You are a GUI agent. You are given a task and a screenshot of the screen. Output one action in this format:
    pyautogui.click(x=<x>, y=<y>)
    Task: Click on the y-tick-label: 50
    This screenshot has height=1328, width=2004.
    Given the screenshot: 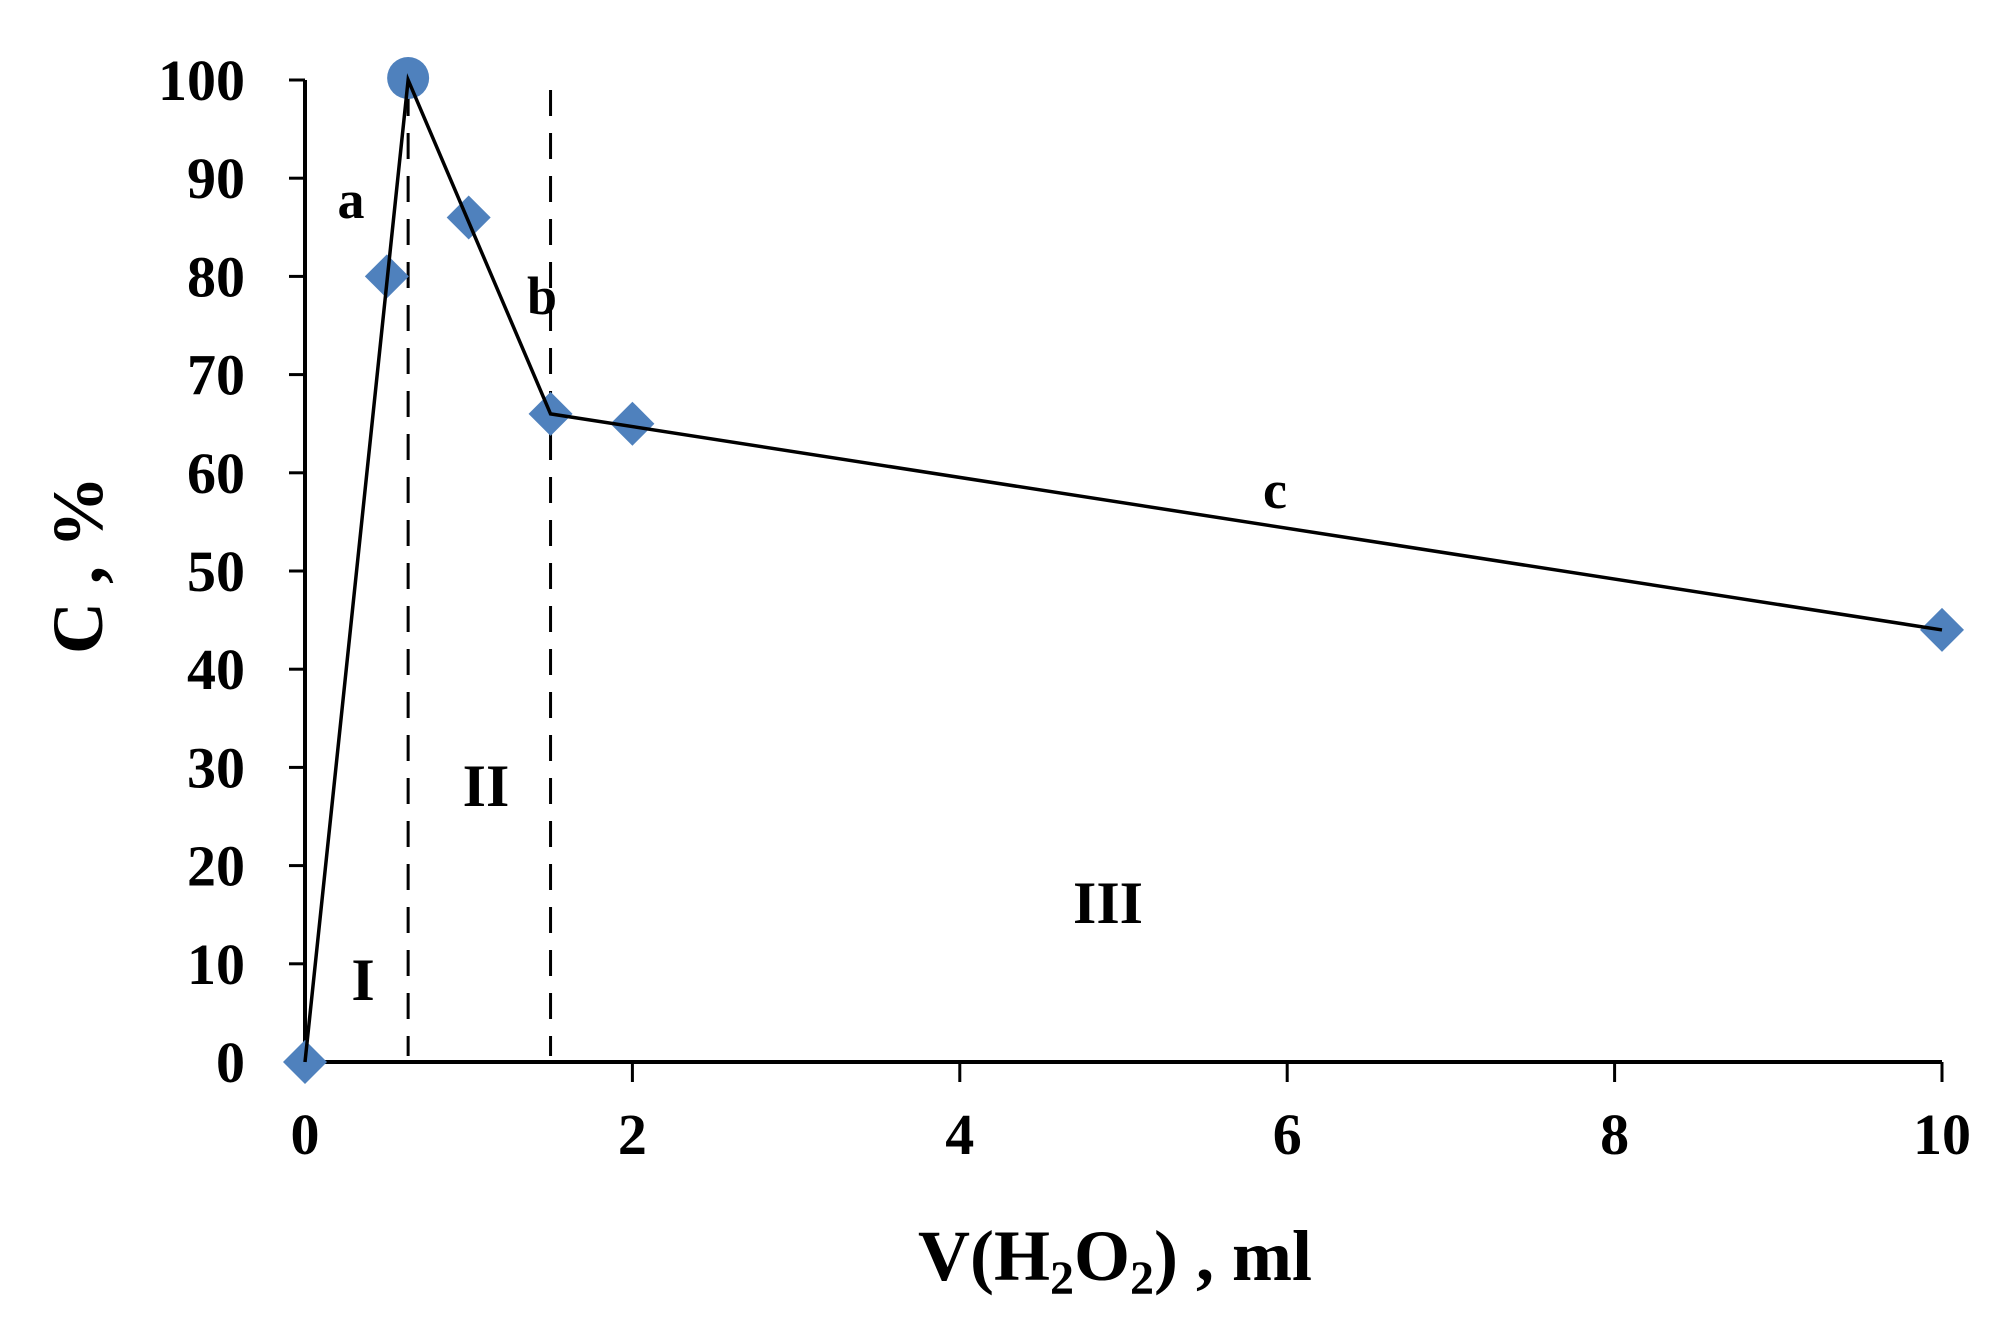 What is the action you would take?
    pyautogui.click(x=216, y=571)
    